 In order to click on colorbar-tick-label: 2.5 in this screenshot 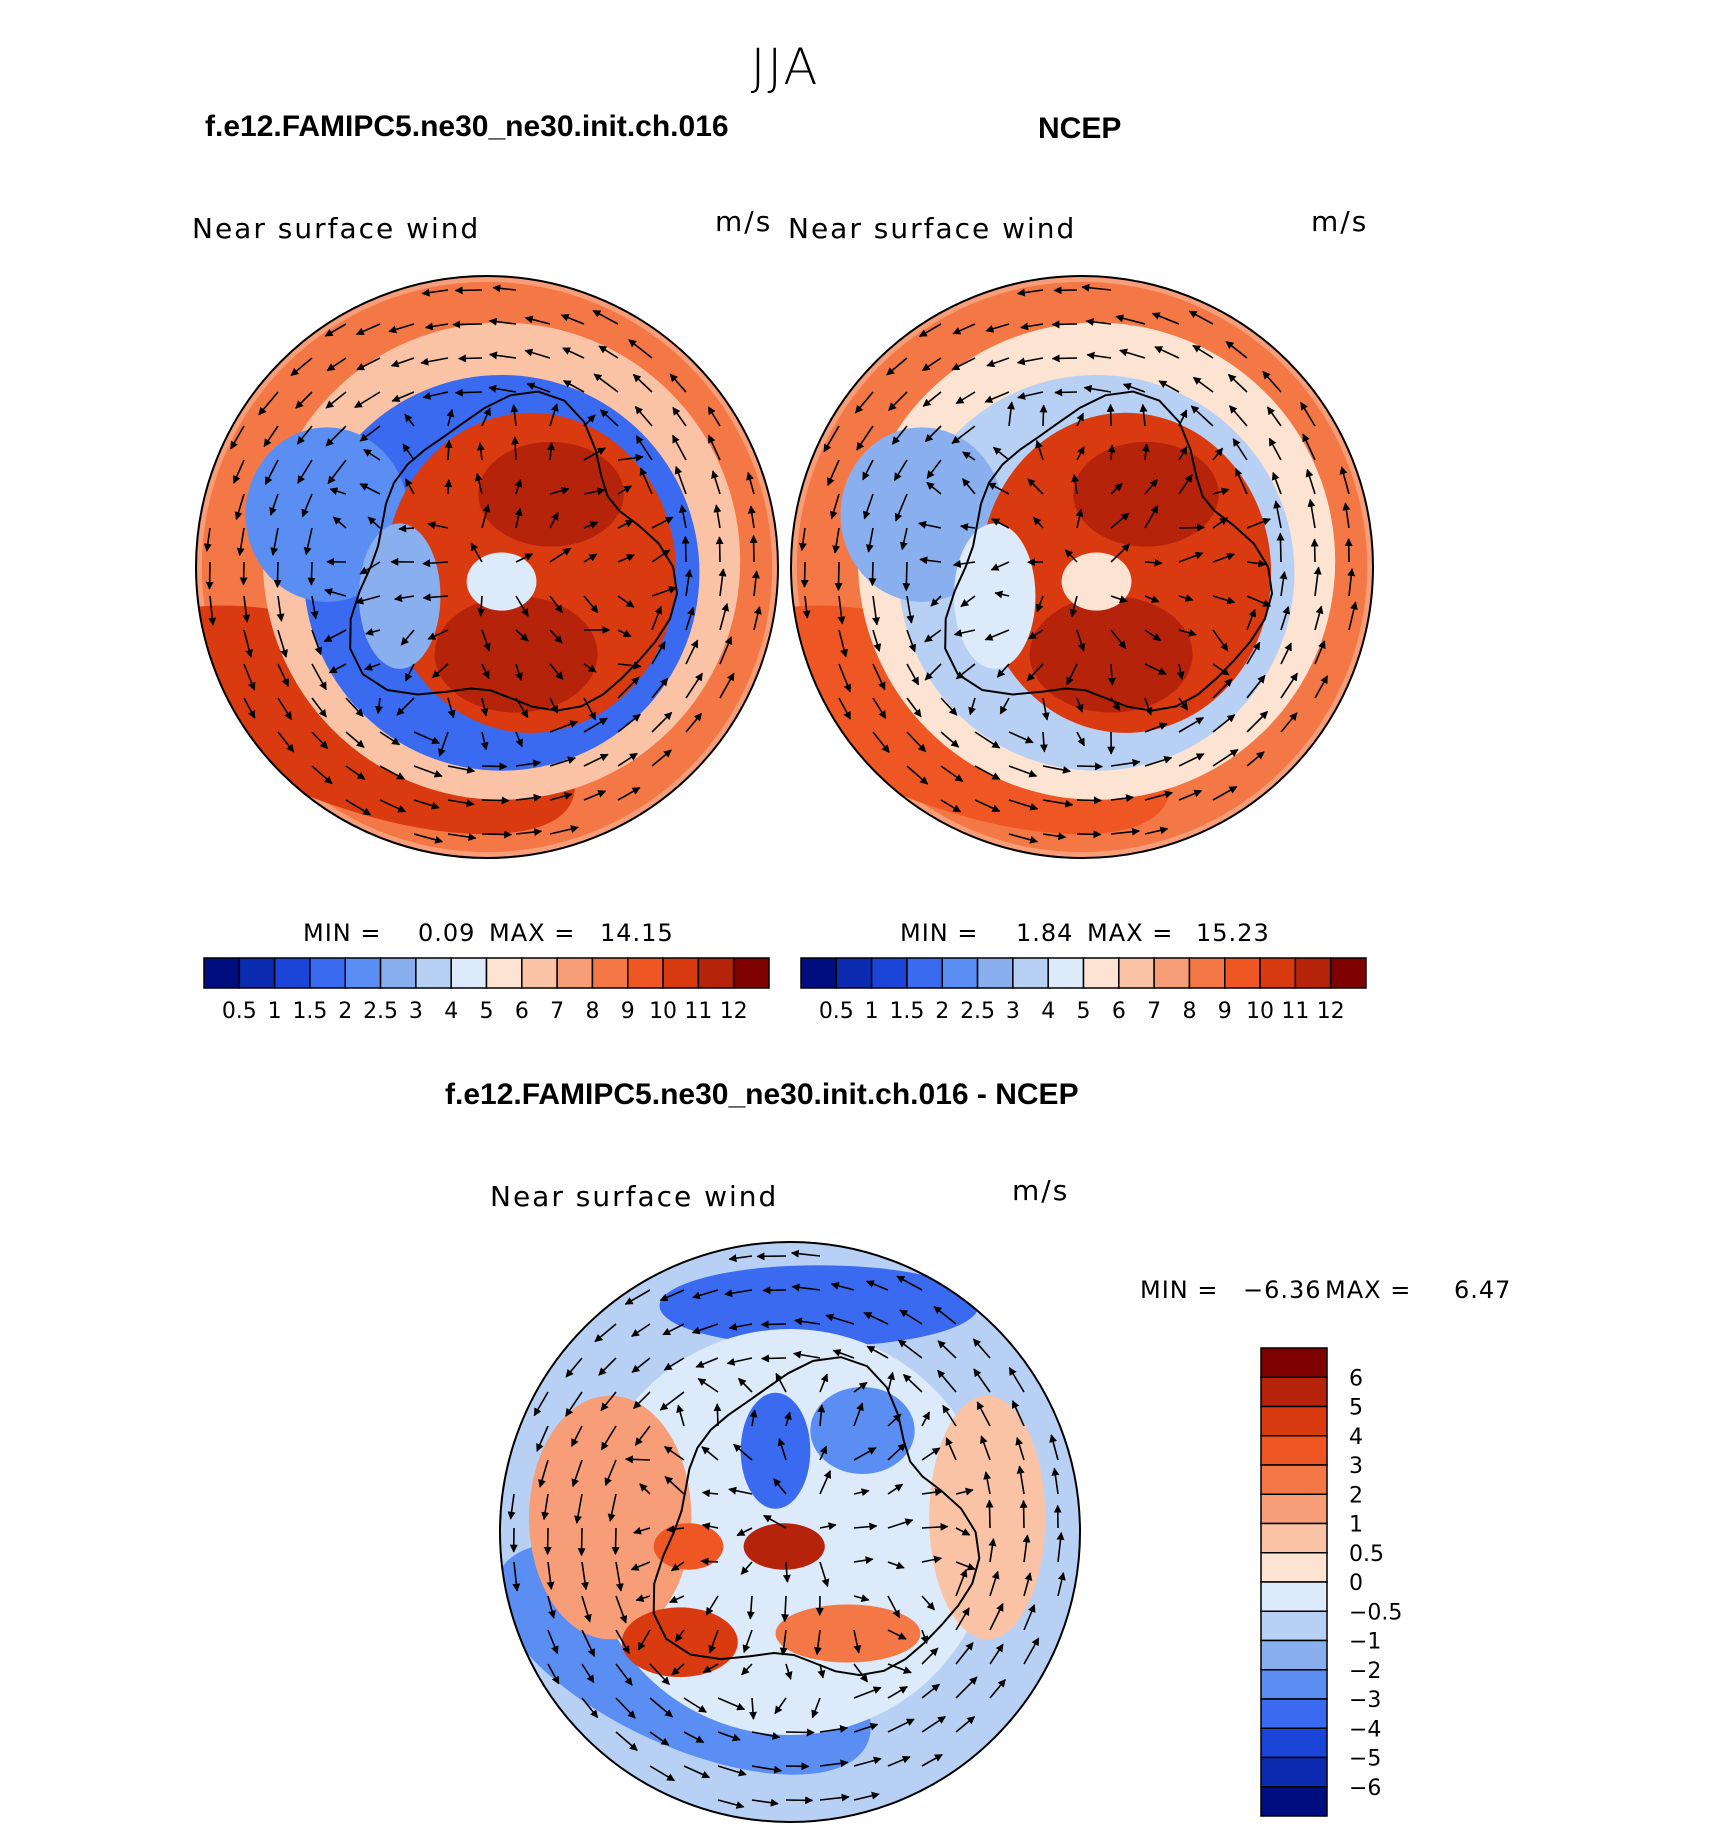, I will do `click(977, 1011)`.